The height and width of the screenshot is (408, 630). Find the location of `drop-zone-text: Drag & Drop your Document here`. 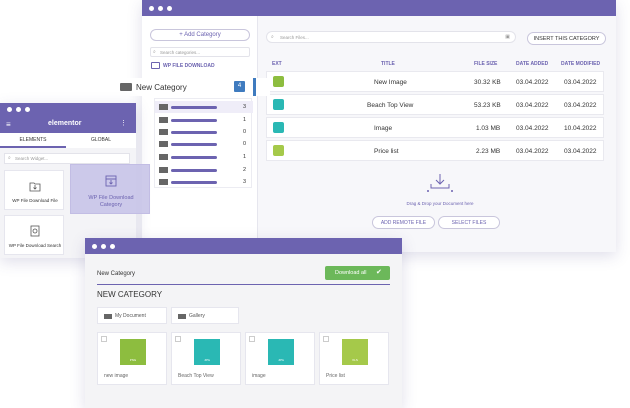

drop-zone-text: Drag & Drop your Document here is located at coordinates (440, 203).